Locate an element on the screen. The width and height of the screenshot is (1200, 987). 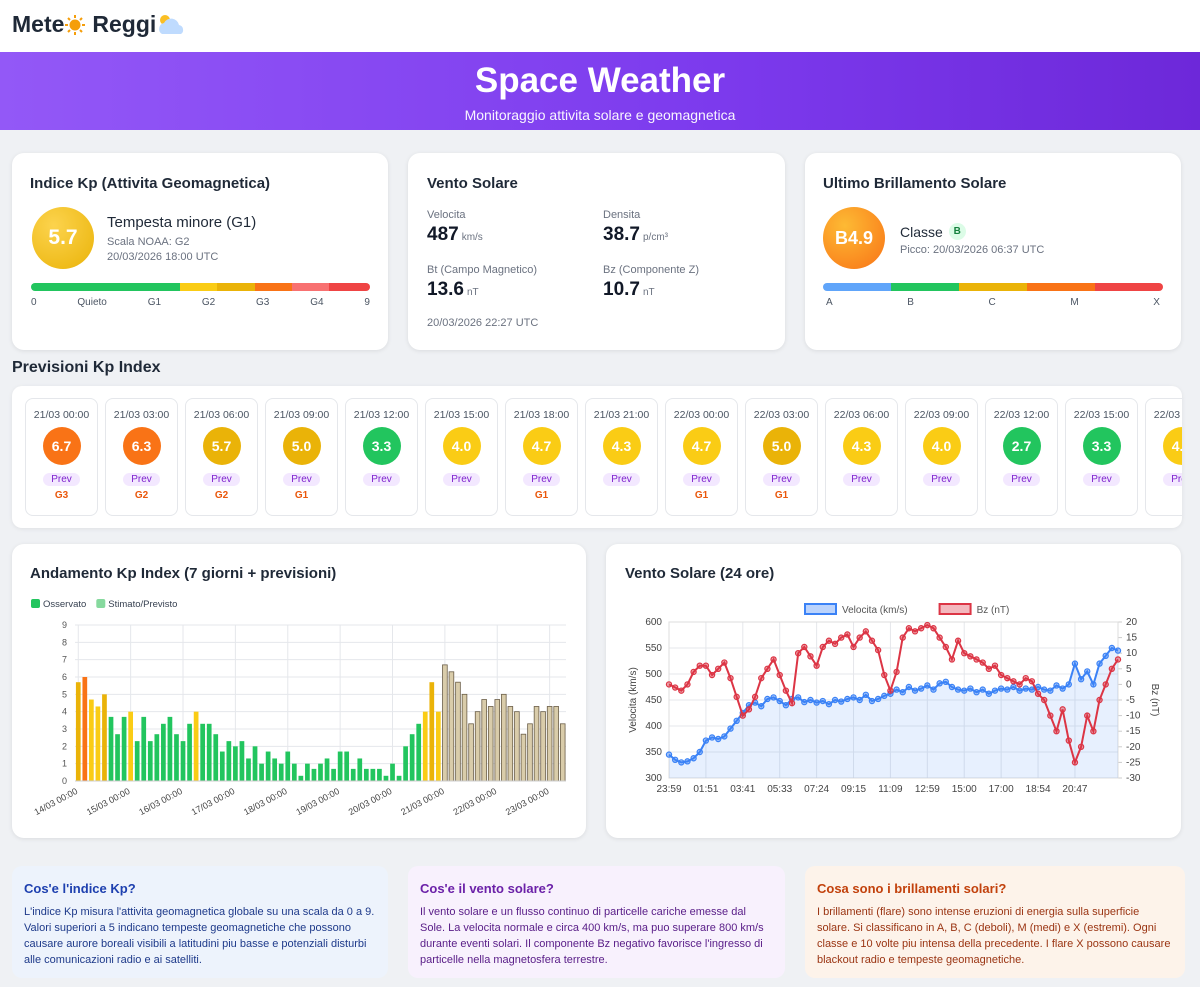
logo: Mete Reggi is located at coordinates (100, 24).